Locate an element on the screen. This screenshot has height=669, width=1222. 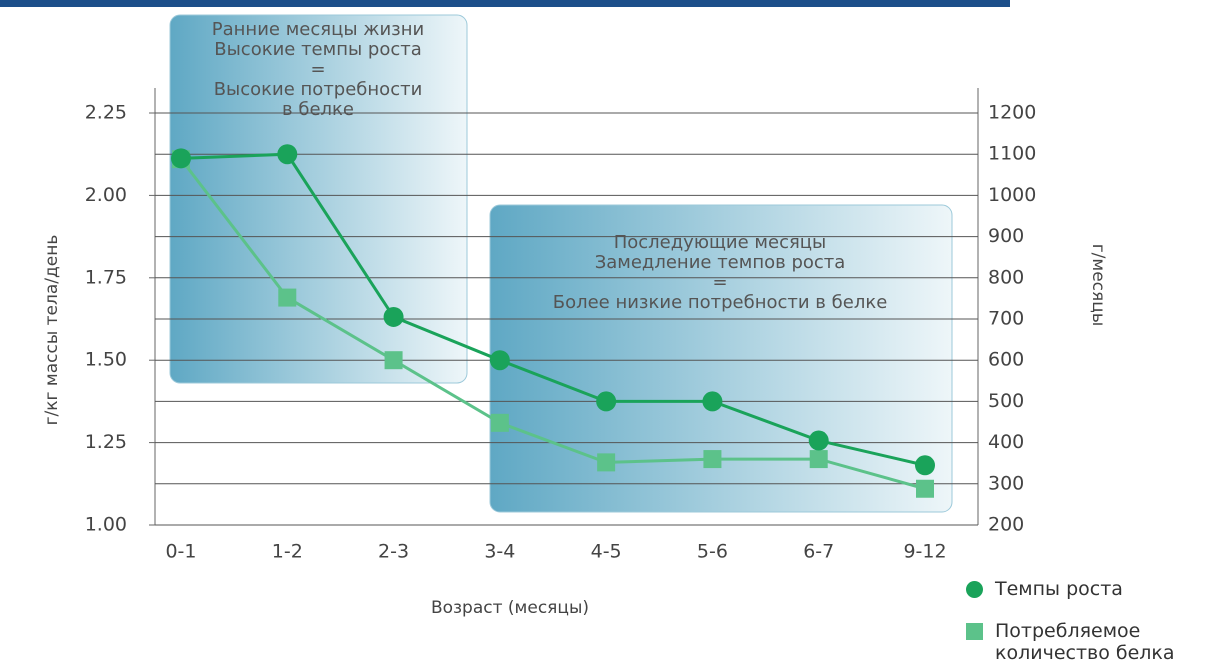
y2-axis-title: г/месяцы is located at coordinates (1098, 285).